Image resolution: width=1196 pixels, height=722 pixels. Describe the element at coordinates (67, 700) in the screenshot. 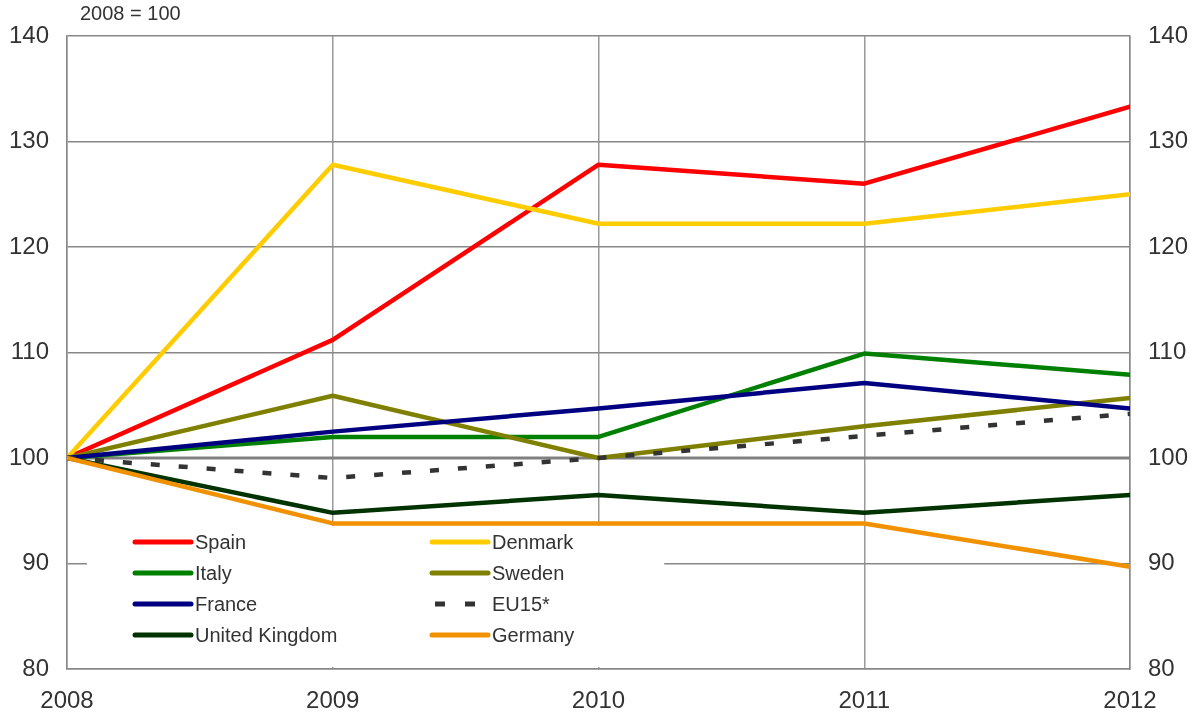

I see `x-tick-label: 2008` at that location.